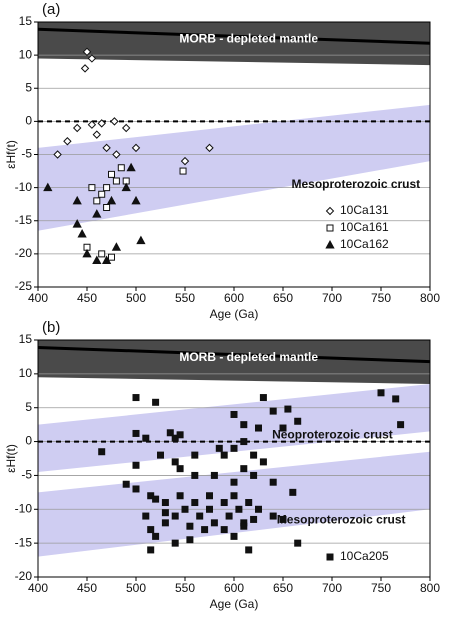  What do you see at coordinates (51, 327) in the screenshot?
I see `panel-label: (b)` at bounding box center [51, 327].